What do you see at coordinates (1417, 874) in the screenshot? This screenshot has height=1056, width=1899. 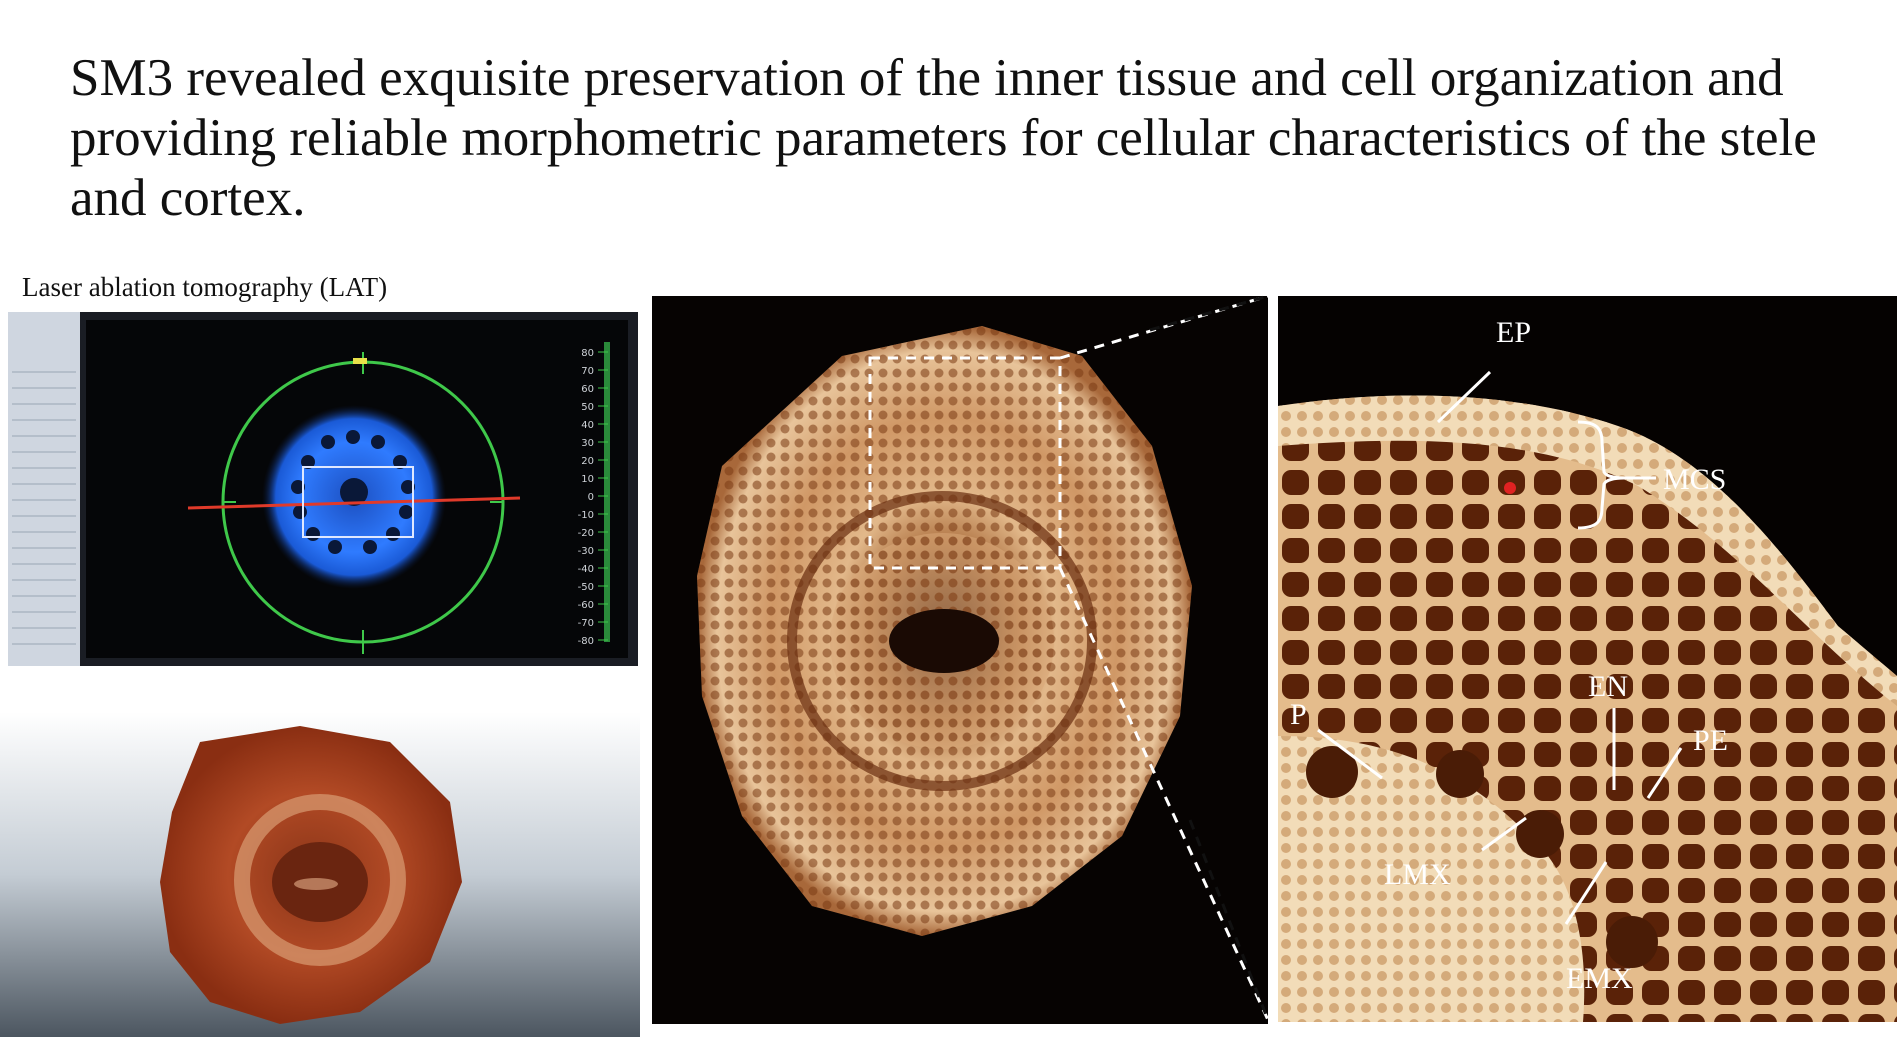 I see `label-lmx: LMX` at bounding box center [1417, 874].